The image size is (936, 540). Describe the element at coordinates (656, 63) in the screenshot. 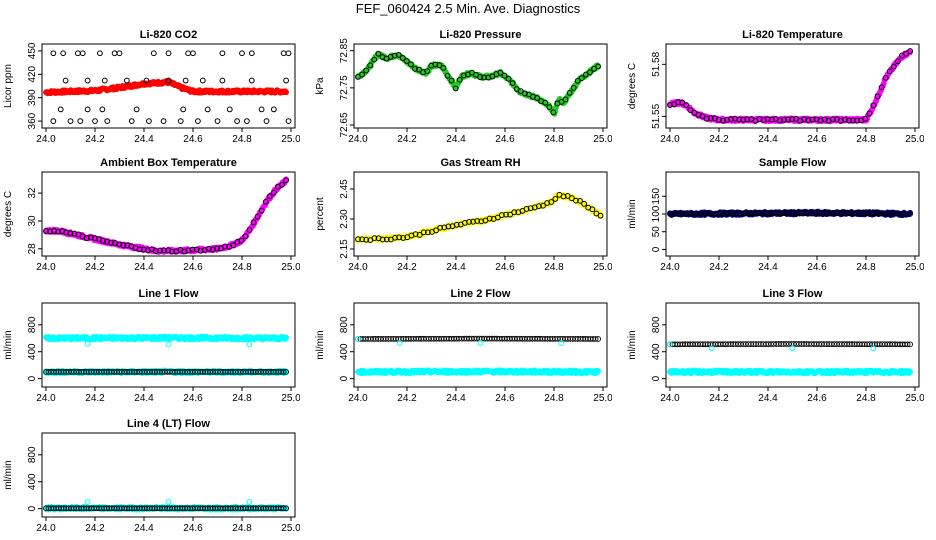

I see `y-tick-label: 51.58` at that location.